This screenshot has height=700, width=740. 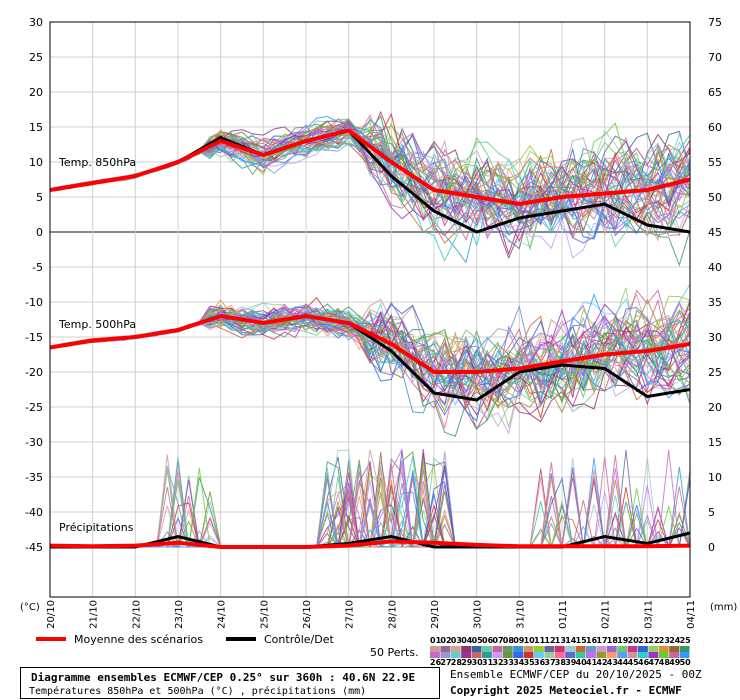 What do you see at coordinates (606, 614) in the screenshot?
I see `x-tick-label: 02/11` at bounding box center [606, 614].